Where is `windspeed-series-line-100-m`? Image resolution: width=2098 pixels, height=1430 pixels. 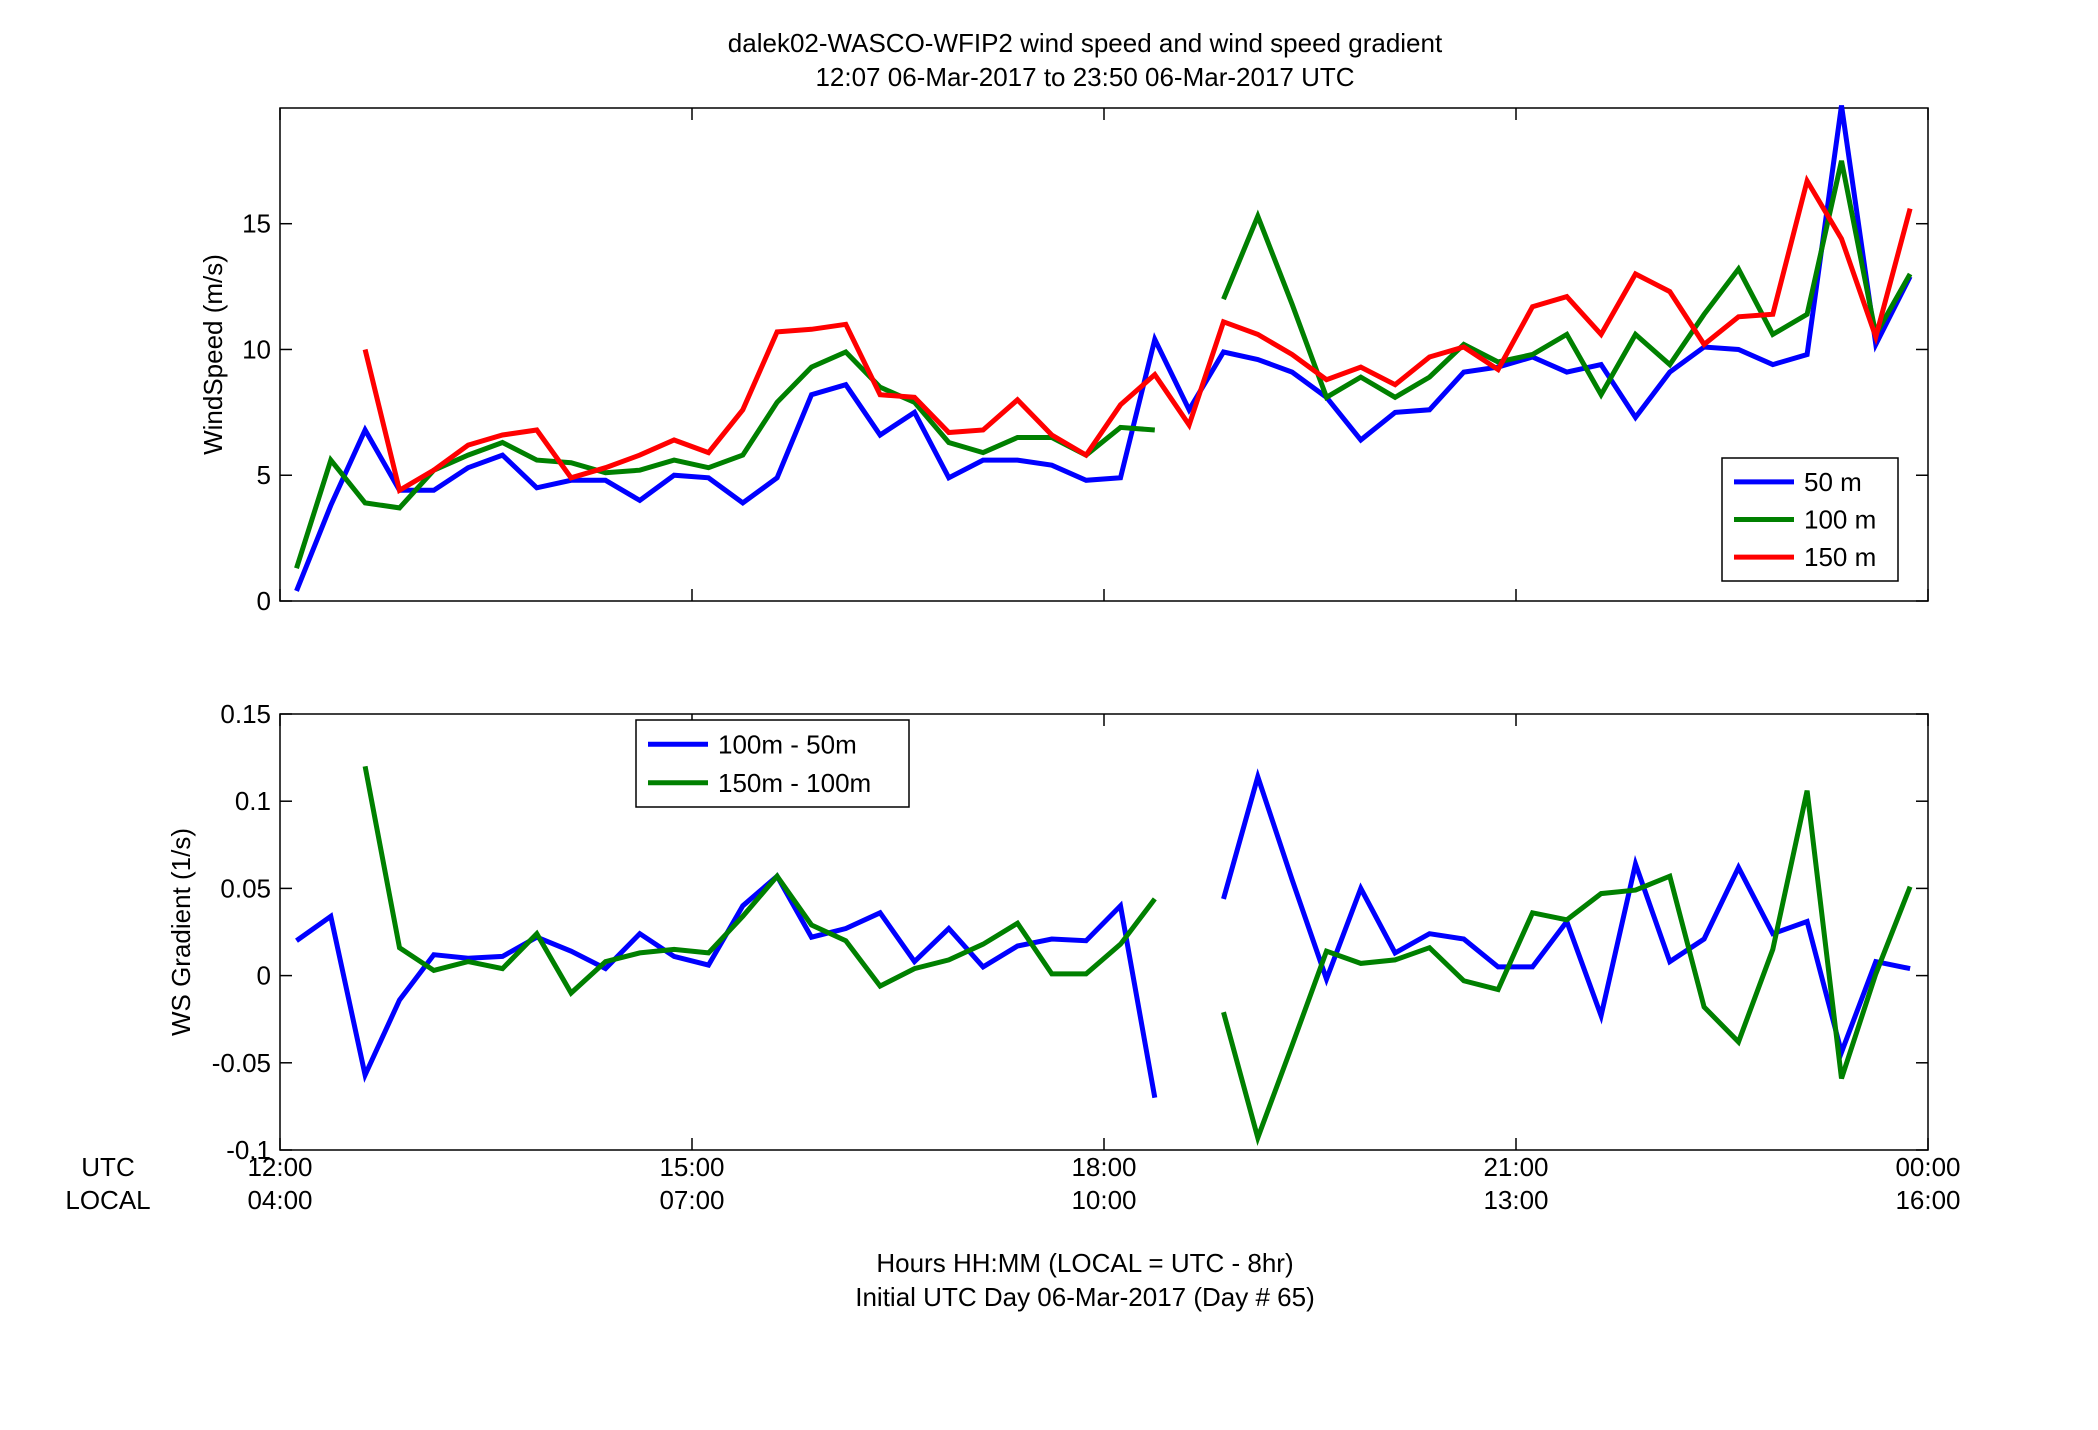 windspeed-series-line-100-m is located at coordinates (1567, 280).